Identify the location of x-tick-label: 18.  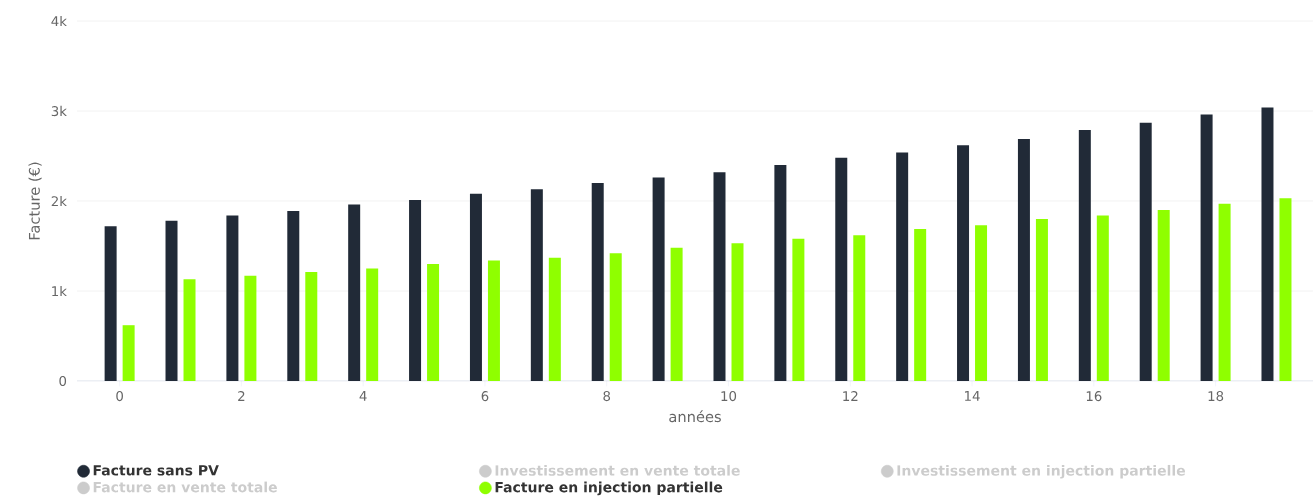
(1216, 396).